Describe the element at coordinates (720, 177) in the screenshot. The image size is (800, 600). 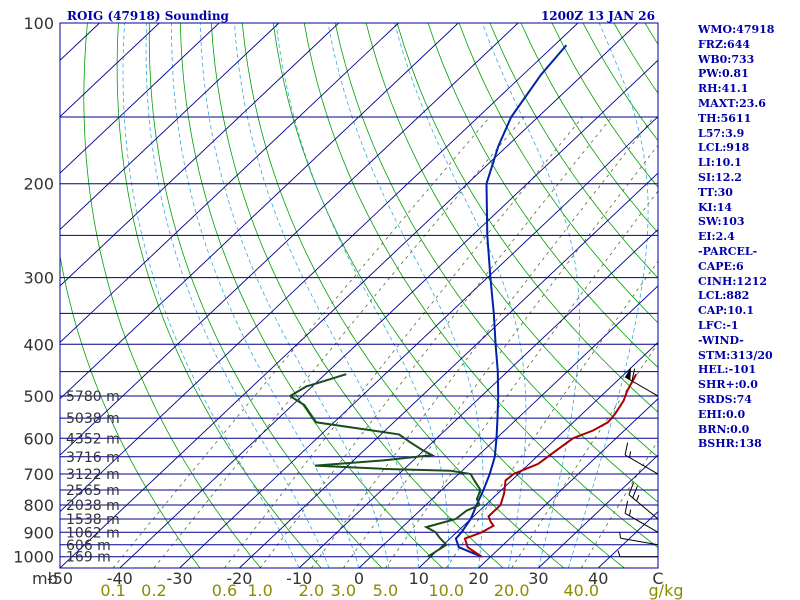
I see `sounding-index-item: SI:12.2` at that location.